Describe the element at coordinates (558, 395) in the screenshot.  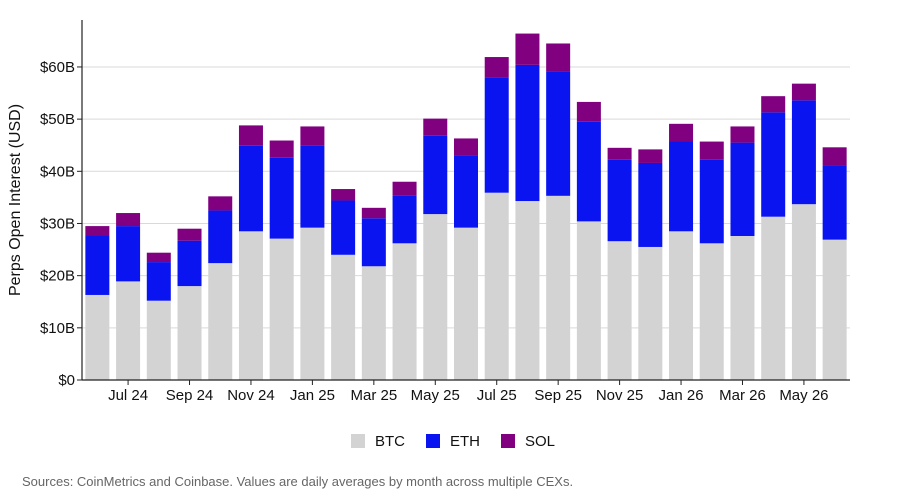
I see `x-tick-label: Sep 25` at that location.